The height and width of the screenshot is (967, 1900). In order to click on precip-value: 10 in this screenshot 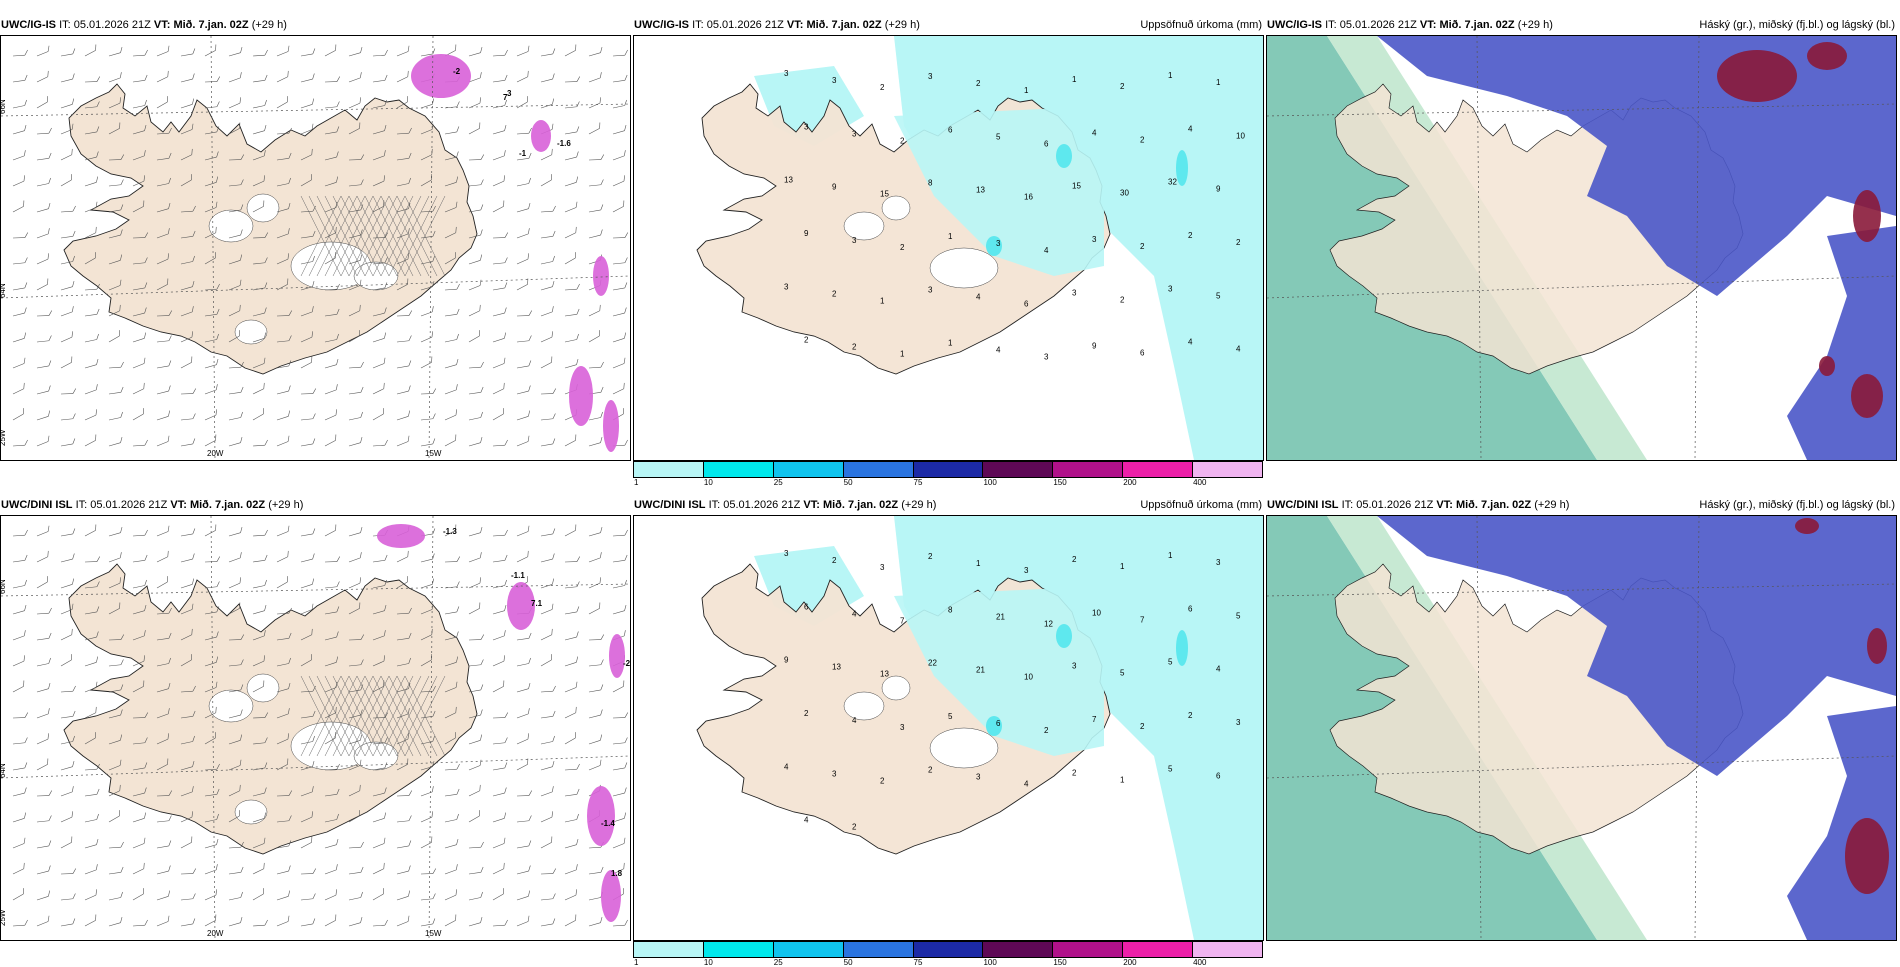, I will do `click(1096, 612)`.